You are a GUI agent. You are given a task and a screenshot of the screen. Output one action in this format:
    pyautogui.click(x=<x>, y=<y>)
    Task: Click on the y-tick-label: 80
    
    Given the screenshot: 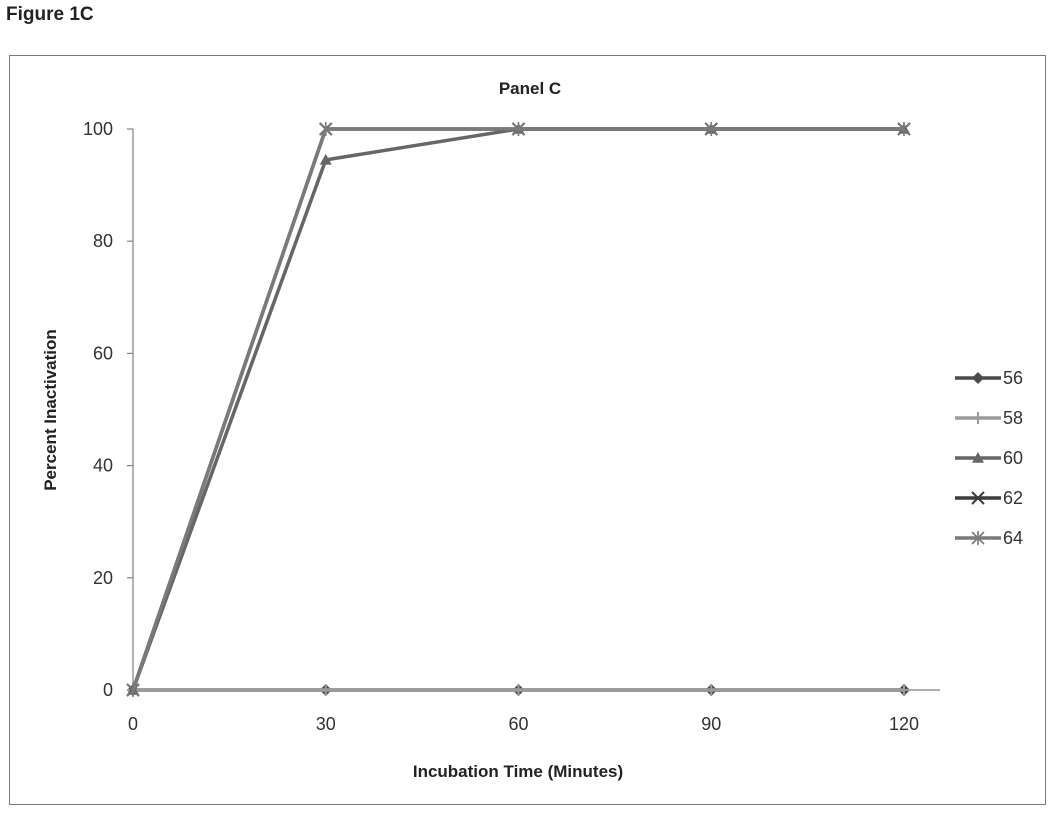 What is the action you would take?
    pyautogui.click(x=103, y=241)
    